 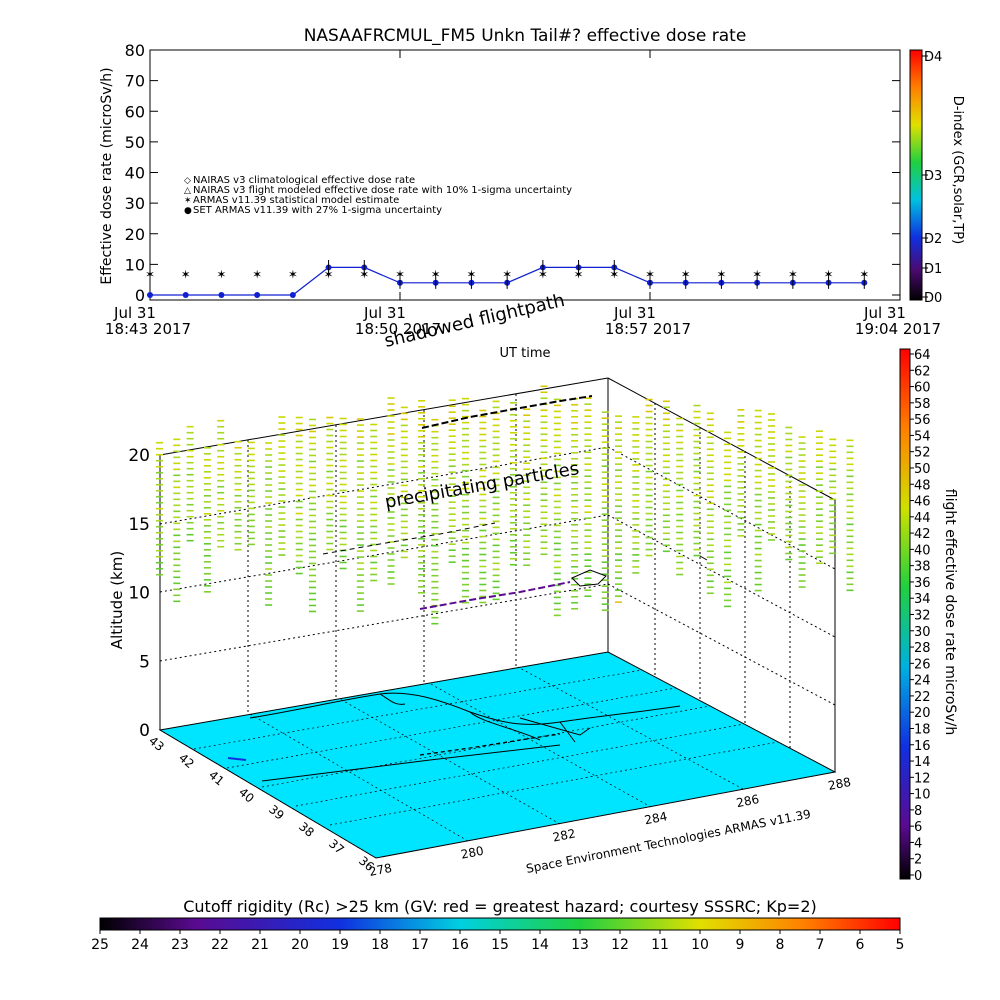 What do you see at coordinates (495, 595) in the screenshot?
I see `flight-path-low` at bounding box center [495, 595].